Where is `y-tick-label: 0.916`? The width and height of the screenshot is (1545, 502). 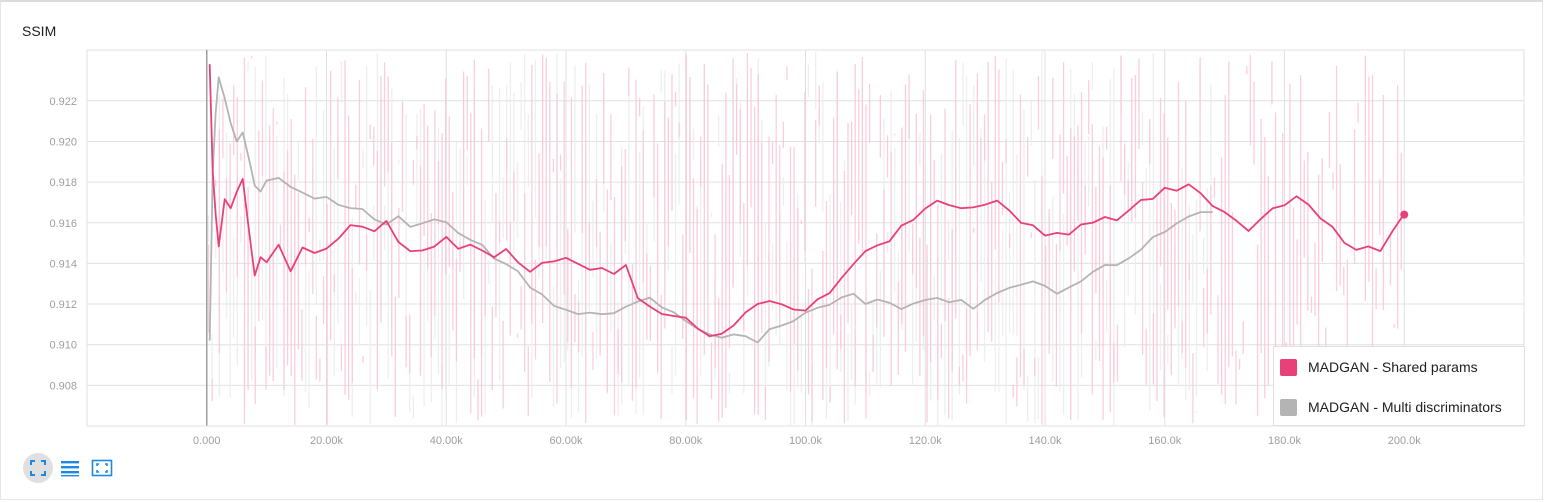
y-tick-label: 0.916 is located at coordinates (63, 224).